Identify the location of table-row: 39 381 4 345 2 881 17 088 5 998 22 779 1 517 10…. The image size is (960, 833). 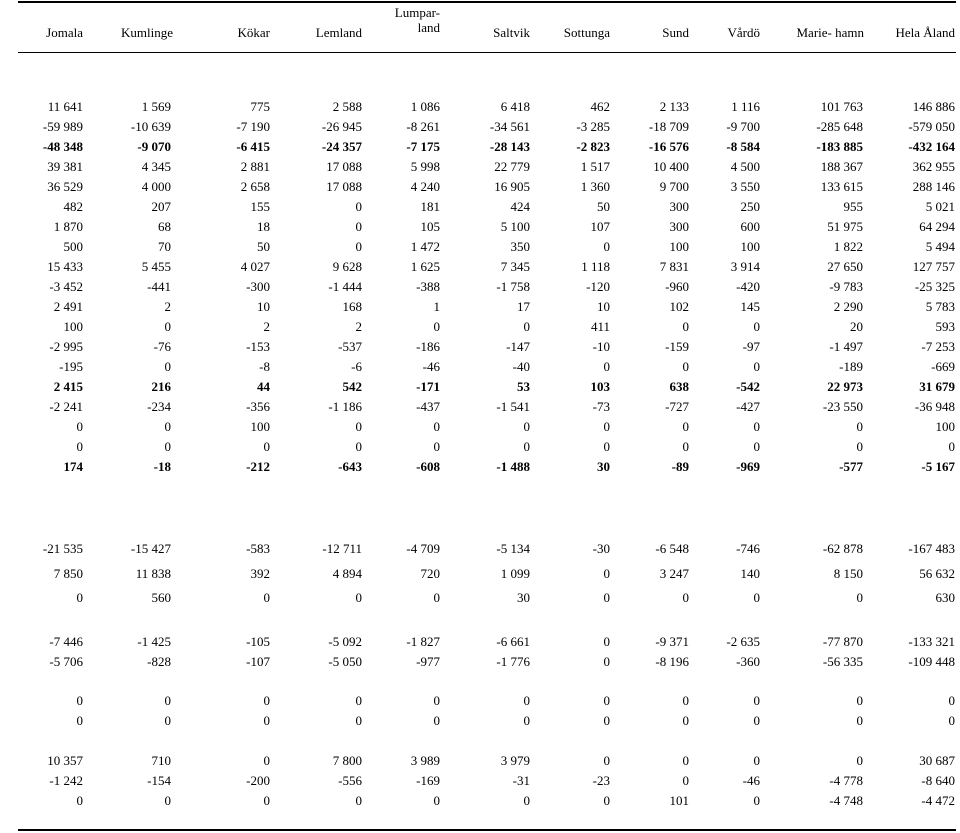
(480, 168).